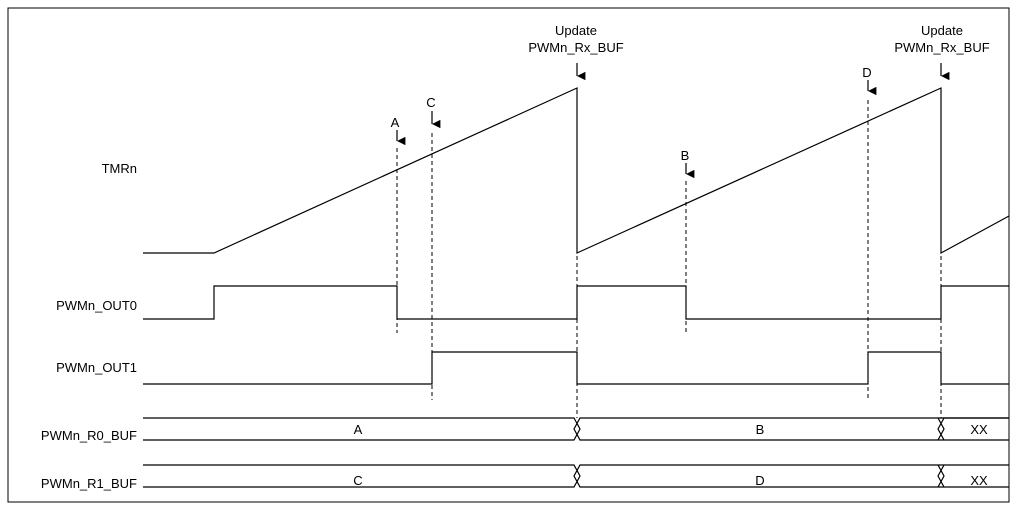 The height and width of the screenshot is (510, 1011). What do you see at coordinates (430, 102) in the screenshot?
I see `marker-c: C` at bounding box center [430, 102].